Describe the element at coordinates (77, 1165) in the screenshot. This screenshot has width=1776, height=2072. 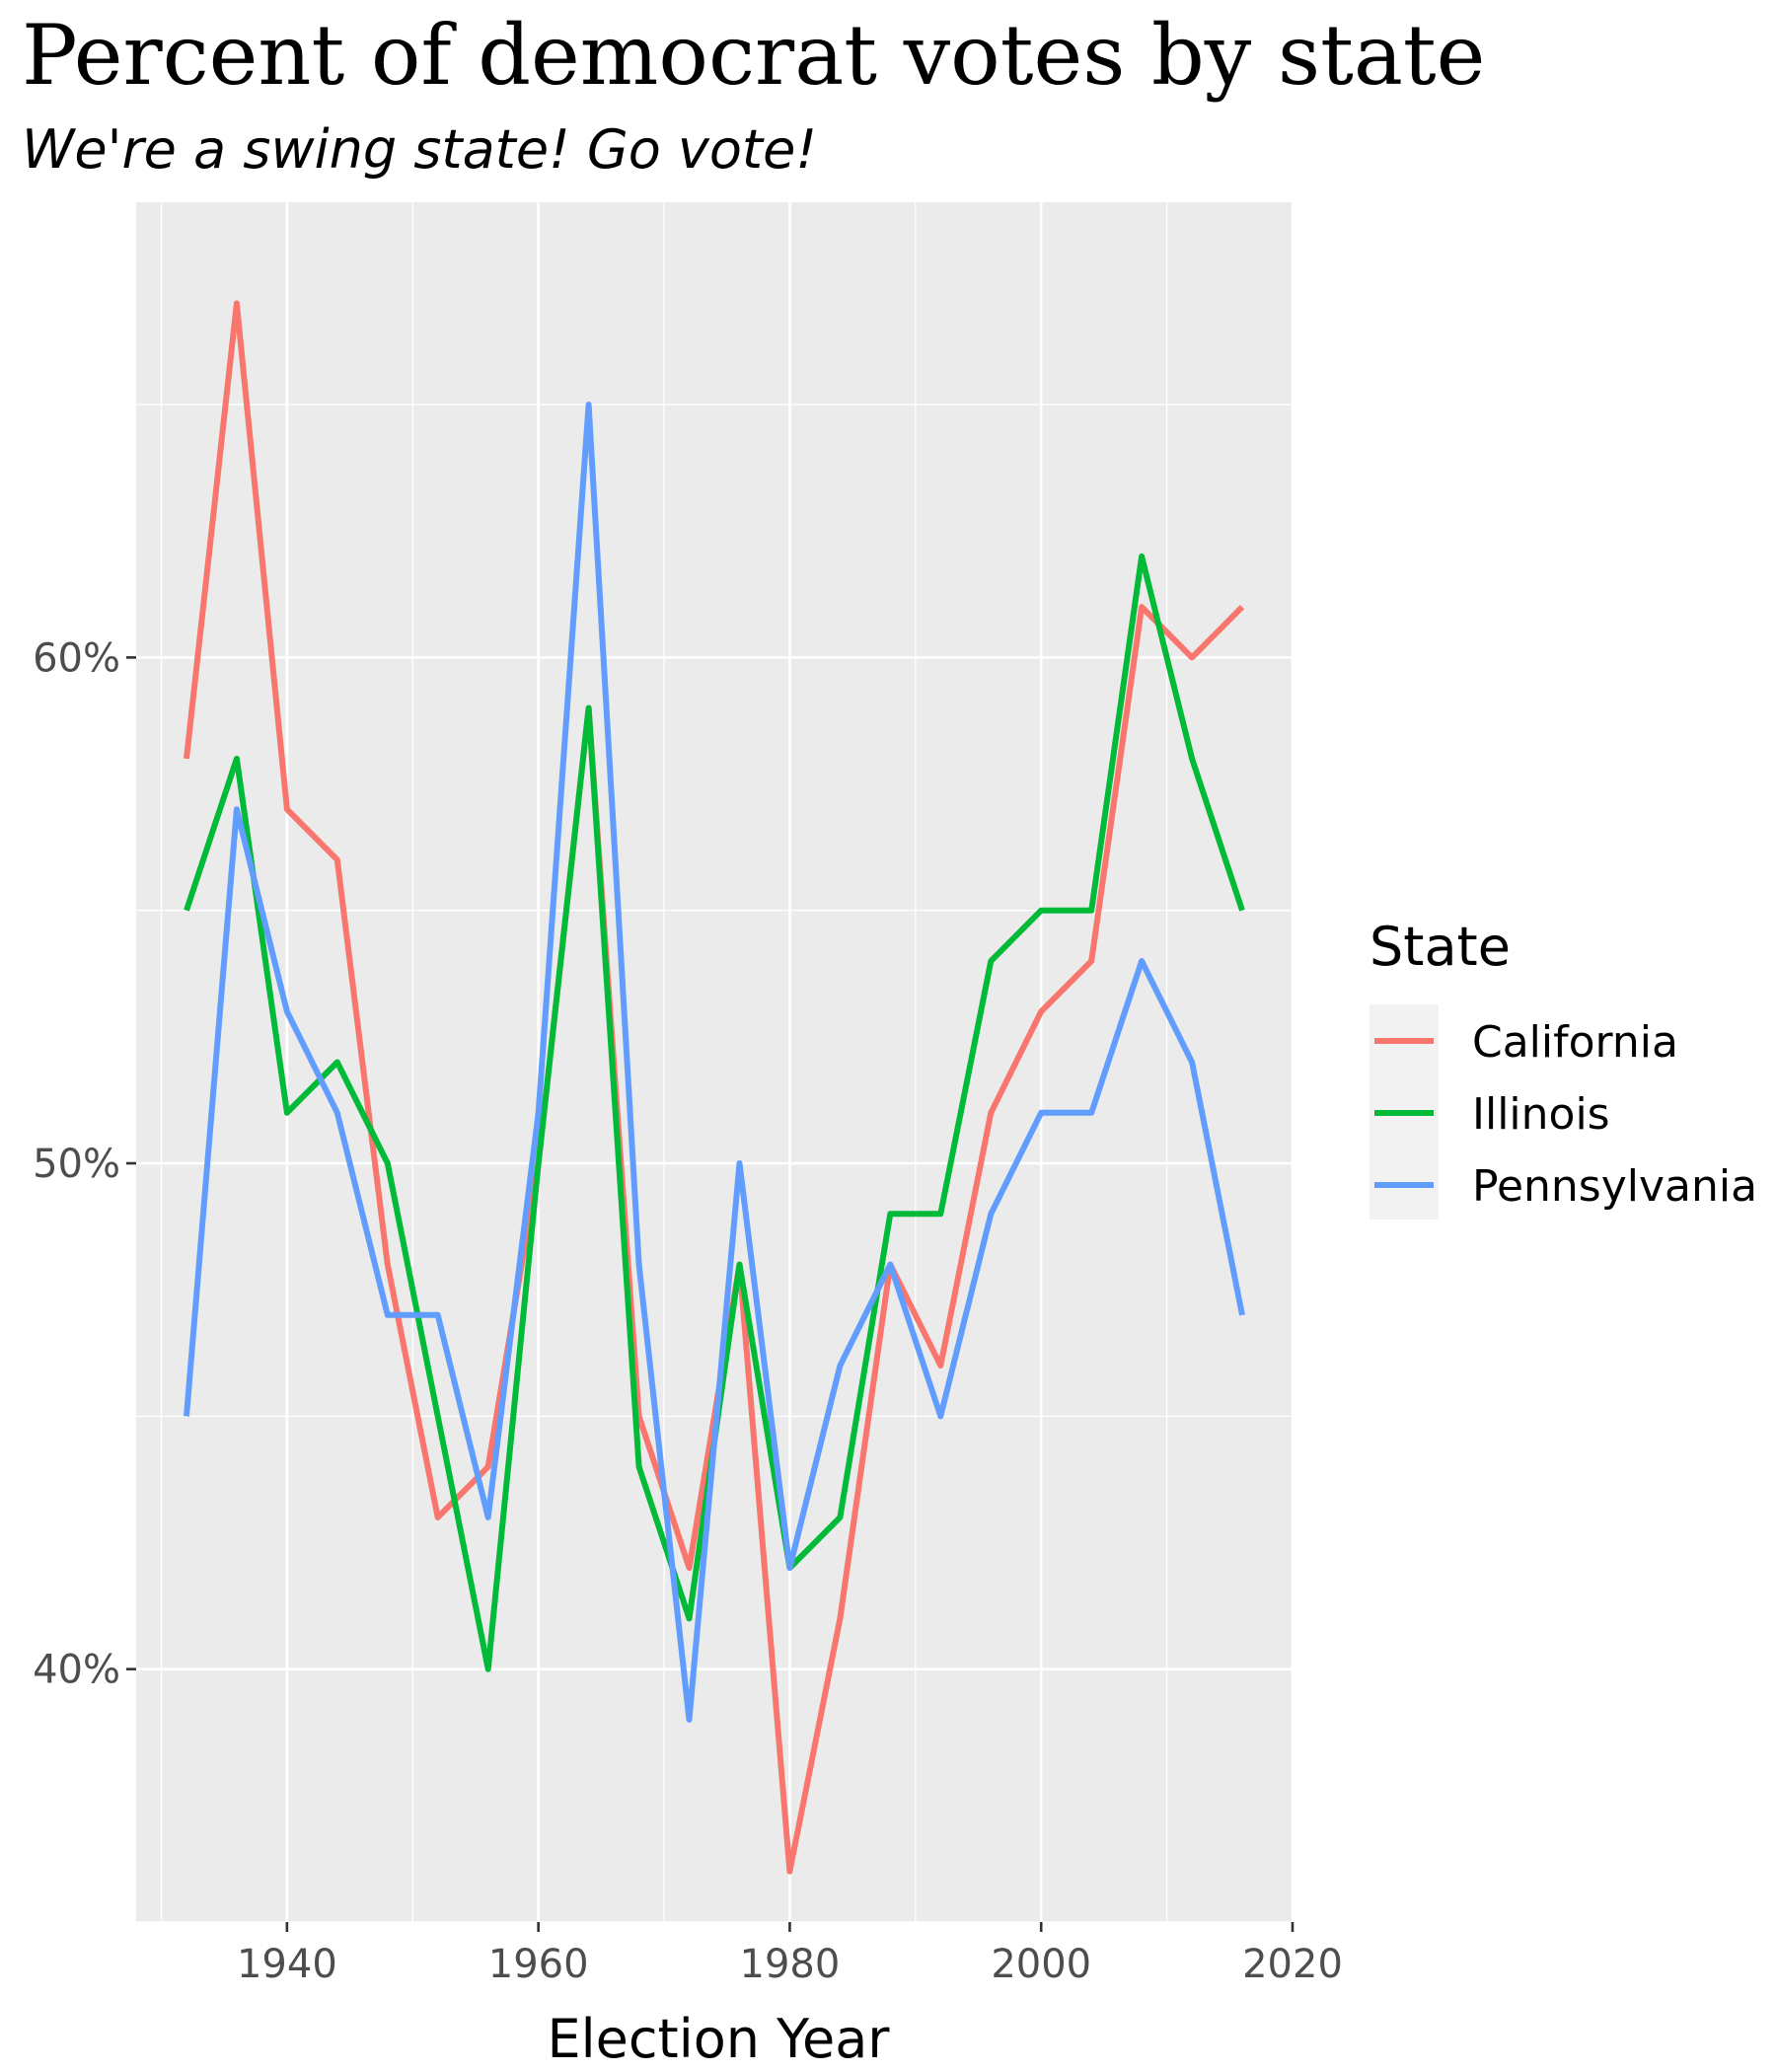
I see `y-tick-label: 50%` at that location.